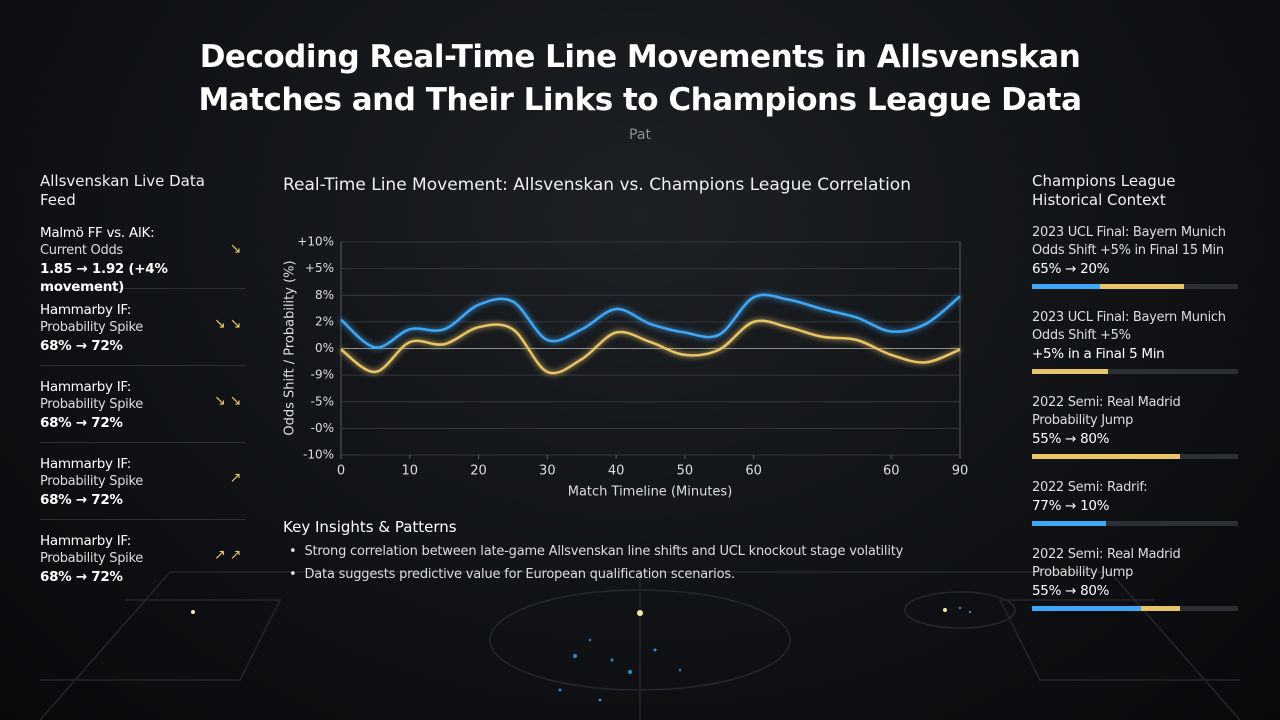 Image resolution: width=1280 pixels, height=720 pixels. What do you see at coordinates (324, 295) in the screenshot?
I see `y-tick-label: 8%` at bounding box center [324, 295].